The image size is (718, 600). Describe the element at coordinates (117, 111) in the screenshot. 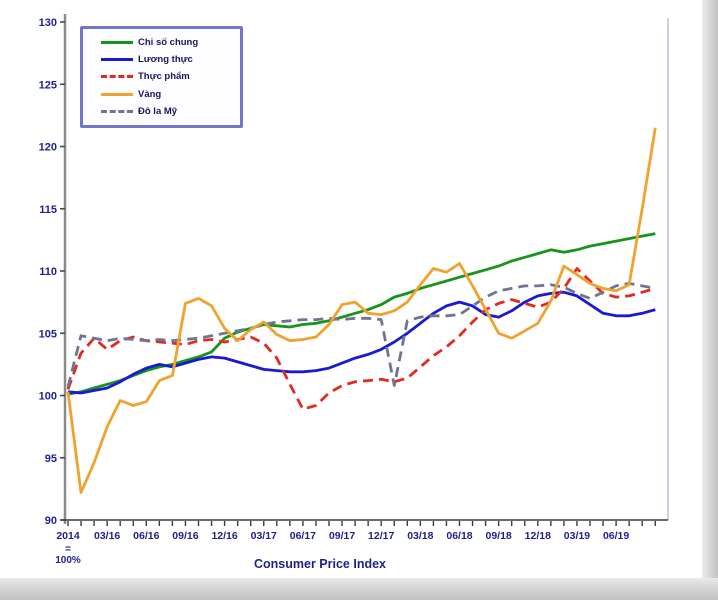

I see `legend-line-swatch-usd` at that location.